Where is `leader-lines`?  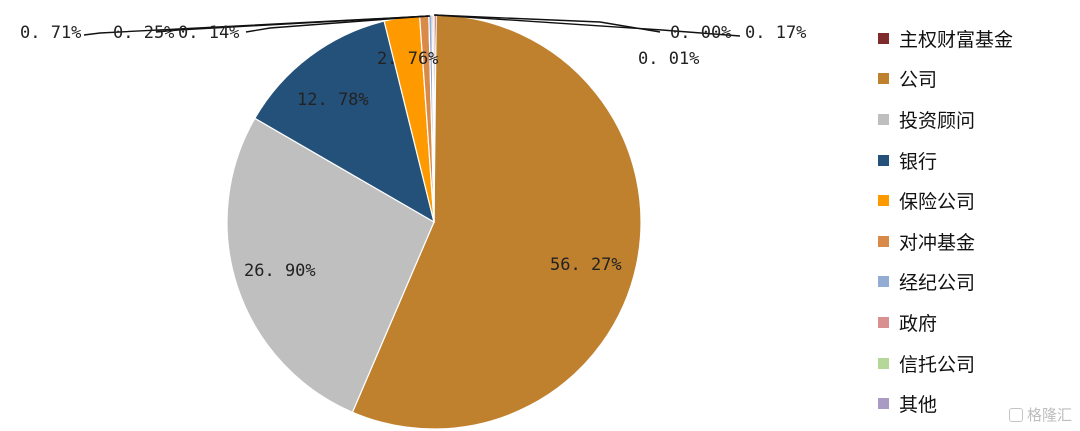
leader-lines is located at coordinates (412, 25).